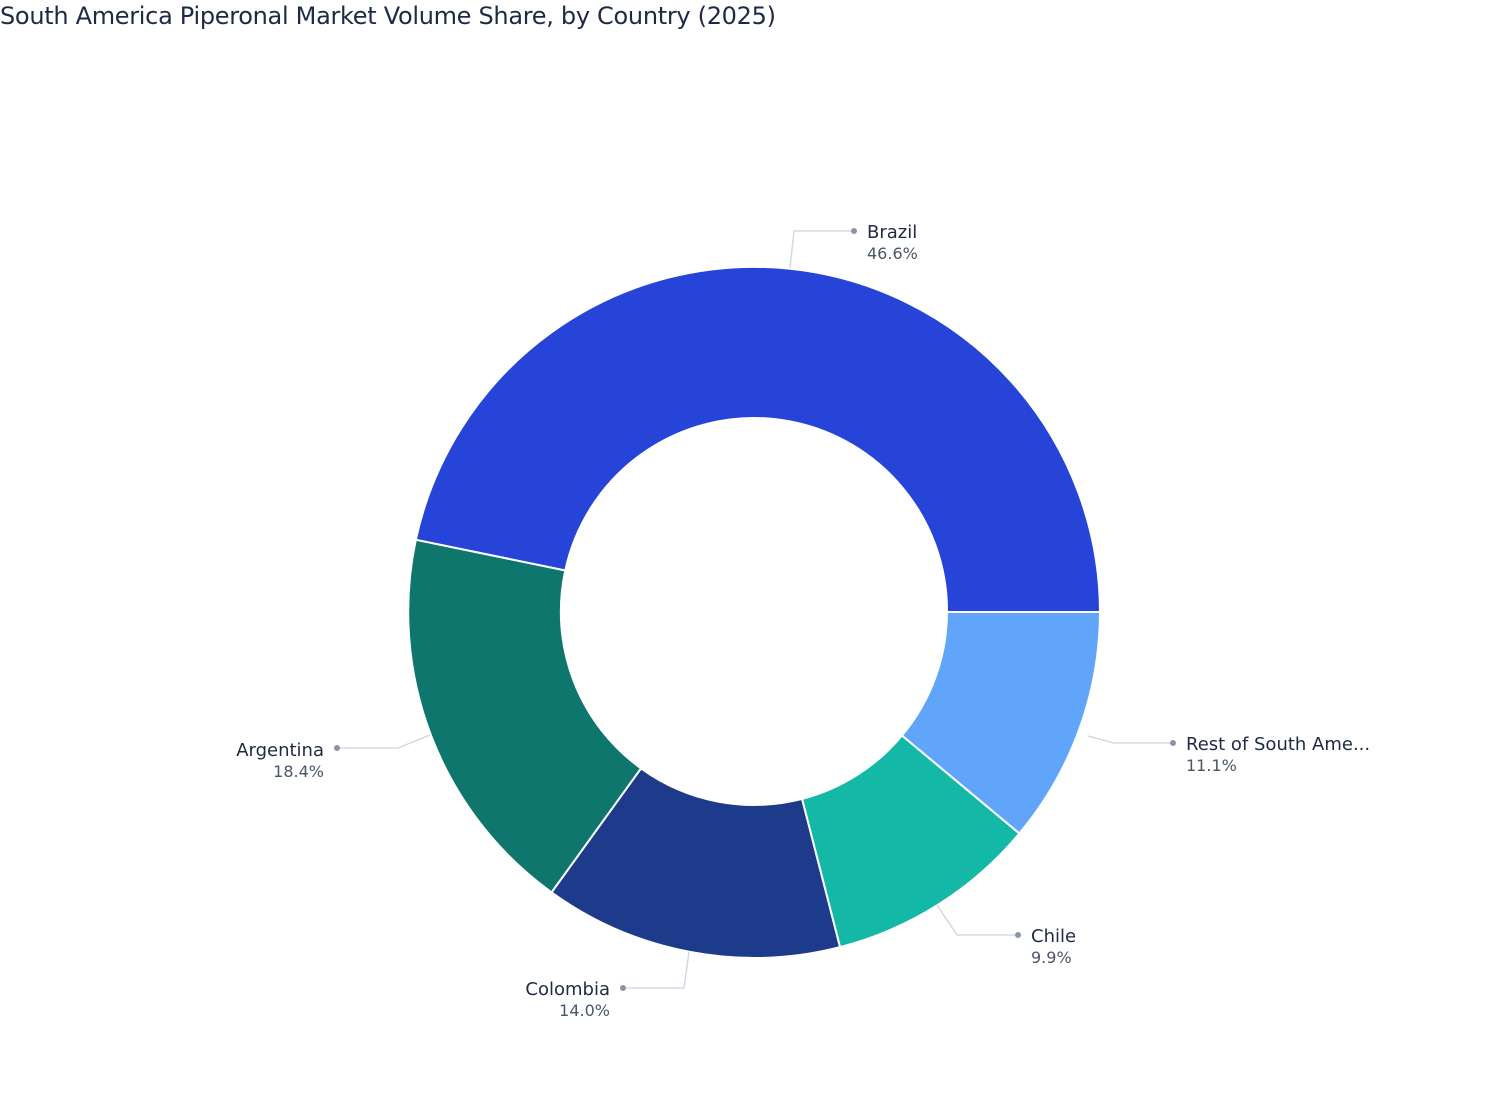 This screenshot has width=1508, height=1120. What do you see at coordinates (1053, 936) in the screenshot?
I see `label-chile-name: Chile` at bounding box center [1053, 936].